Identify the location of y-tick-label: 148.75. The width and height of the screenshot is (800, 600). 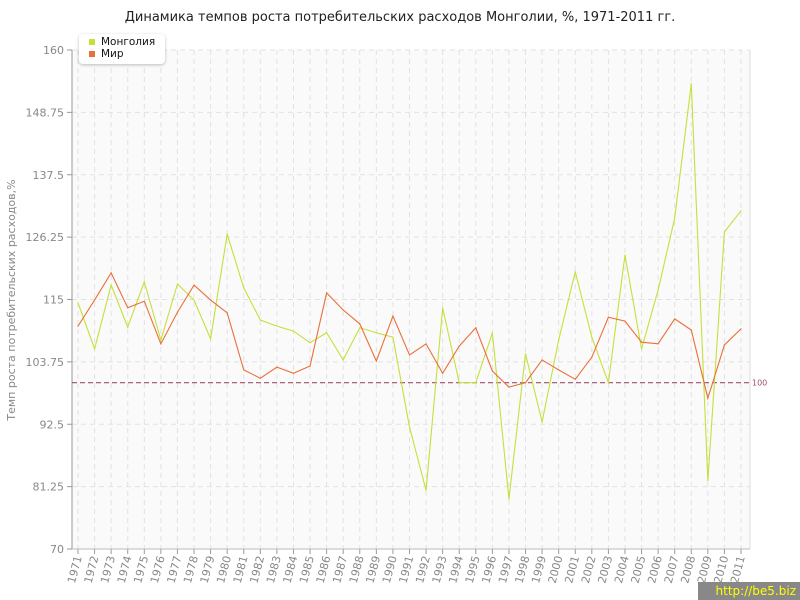
(45, 112).